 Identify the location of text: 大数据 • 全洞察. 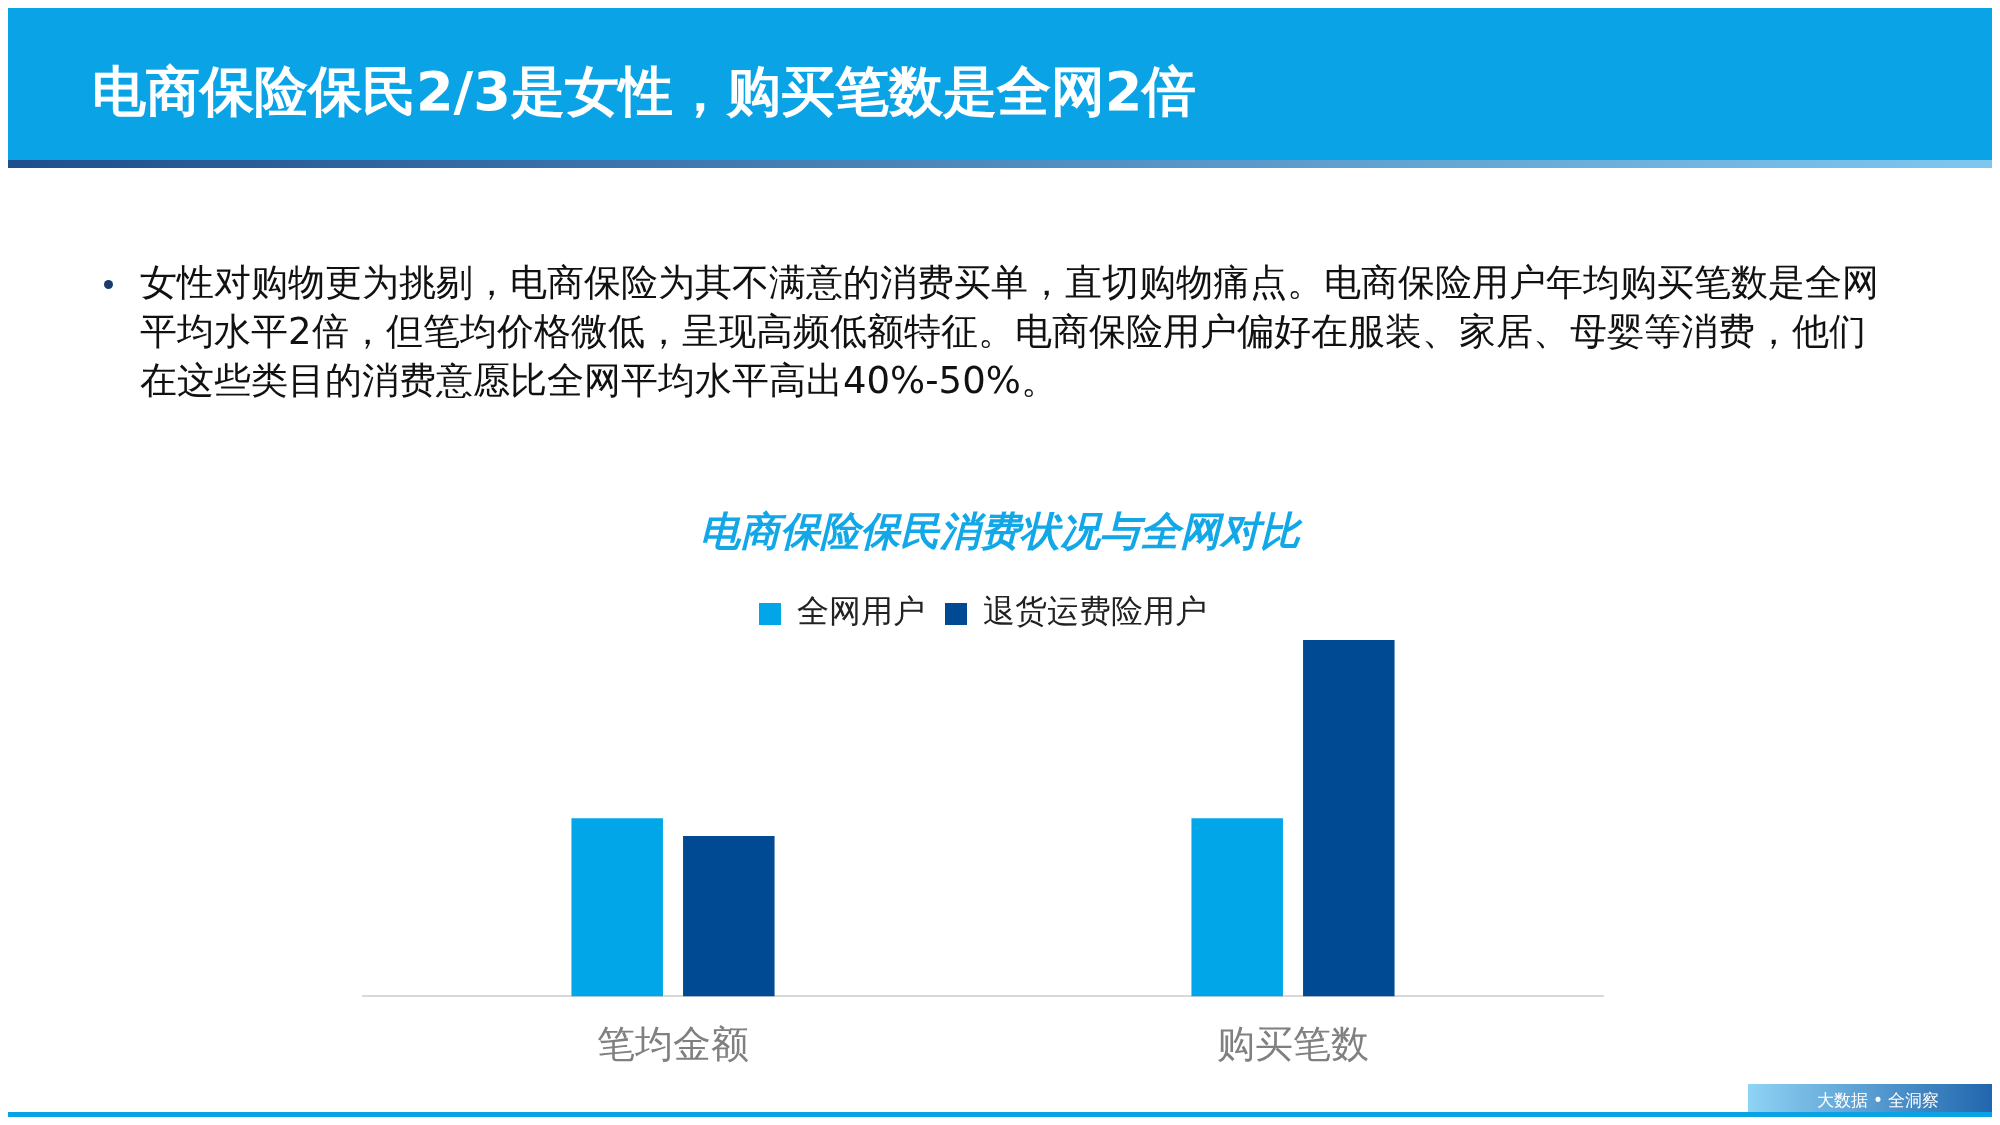
(1878, 1100).